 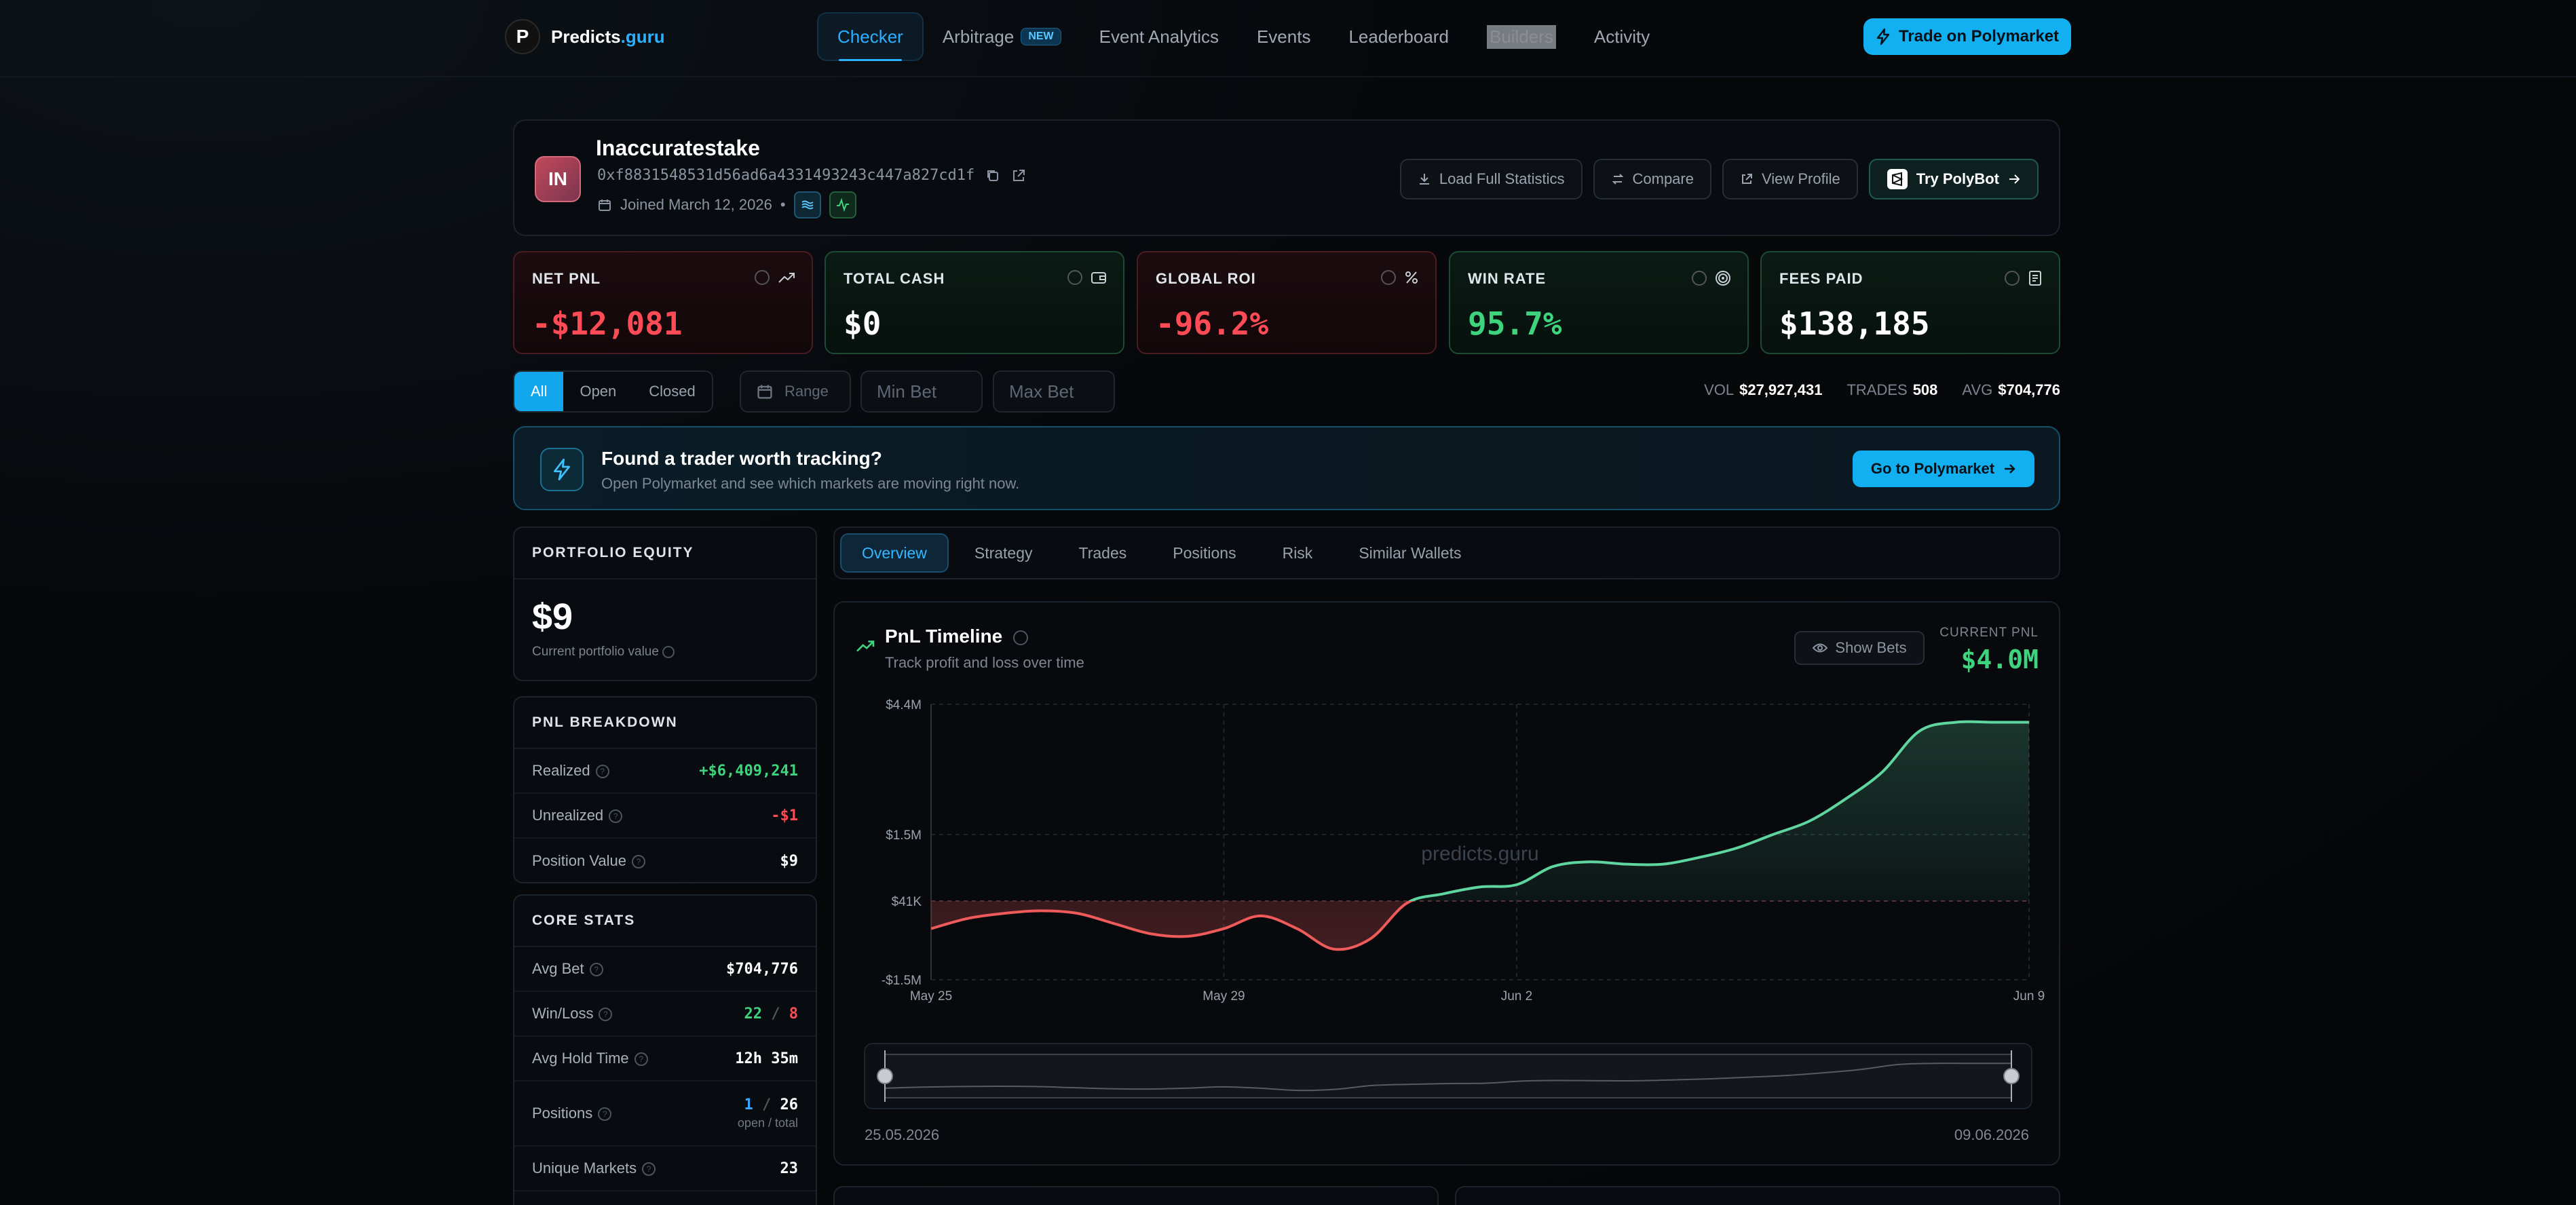 I want to click on range-end-label: 09.06.2026, so click(x=1992, y=1134).